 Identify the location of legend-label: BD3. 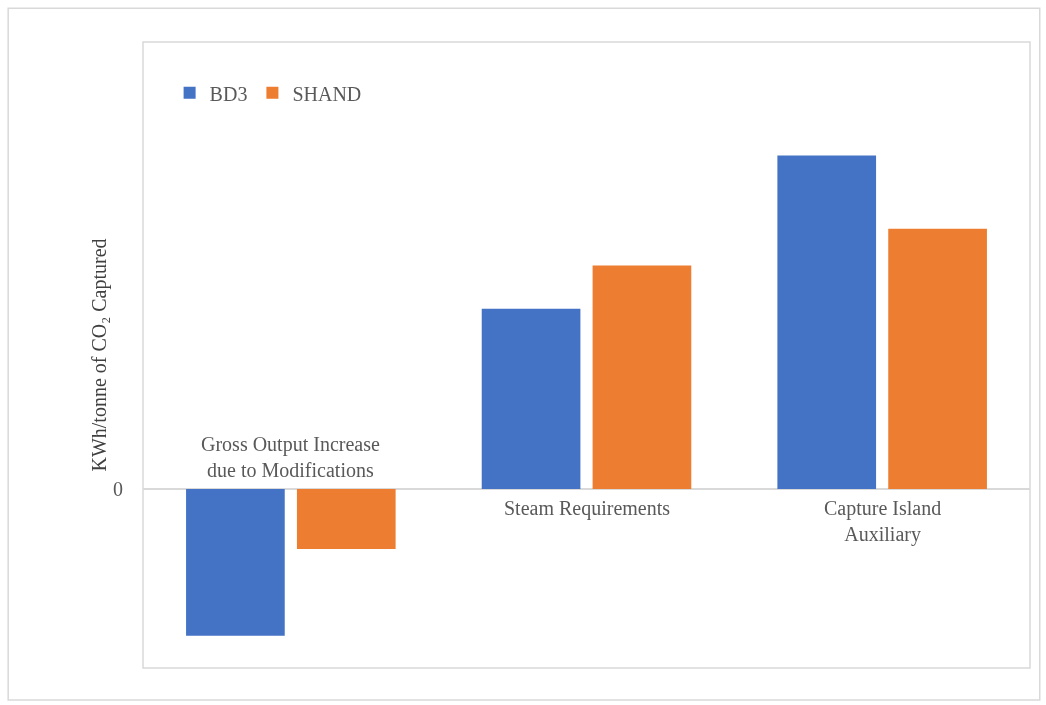
(228, 93).